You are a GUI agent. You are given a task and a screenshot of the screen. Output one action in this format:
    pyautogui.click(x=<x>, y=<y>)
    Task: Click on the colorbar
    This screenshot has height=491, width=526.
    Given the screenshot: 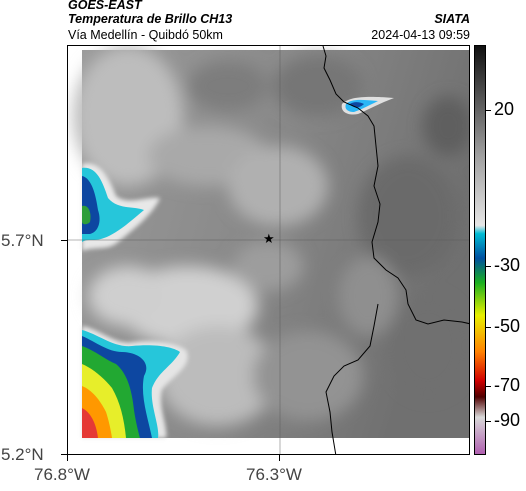 What is the action you would take?
    pyautogui.click(x=480, y=250)
    